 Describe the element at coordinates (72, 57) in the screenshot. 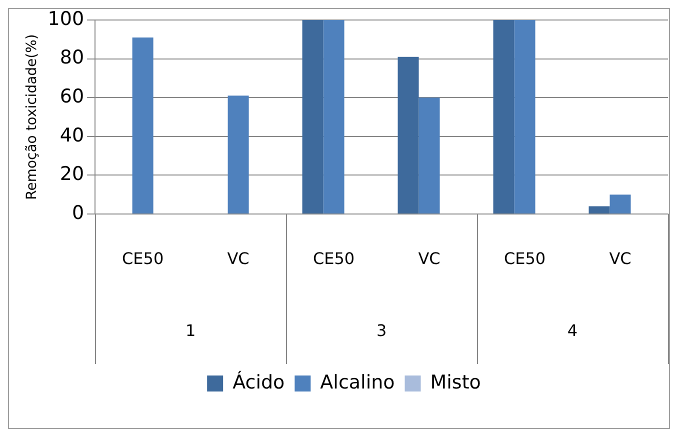

I see `y-tick-label: 80` at that location.